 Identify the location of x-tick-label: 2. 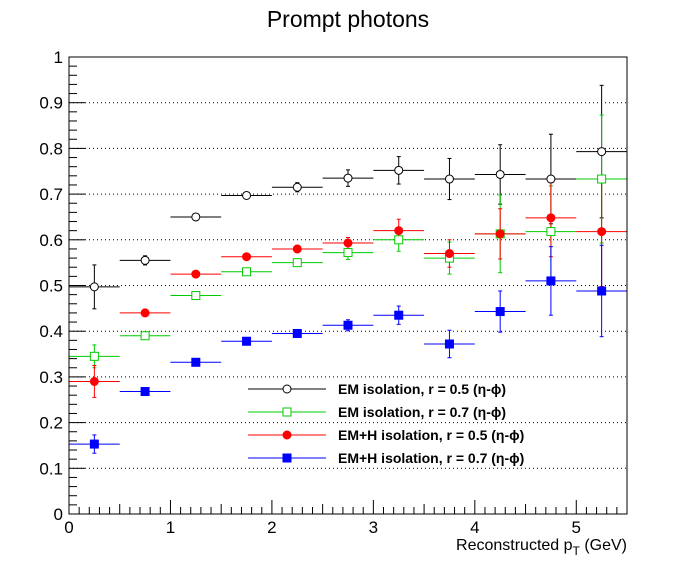
(271, 527).